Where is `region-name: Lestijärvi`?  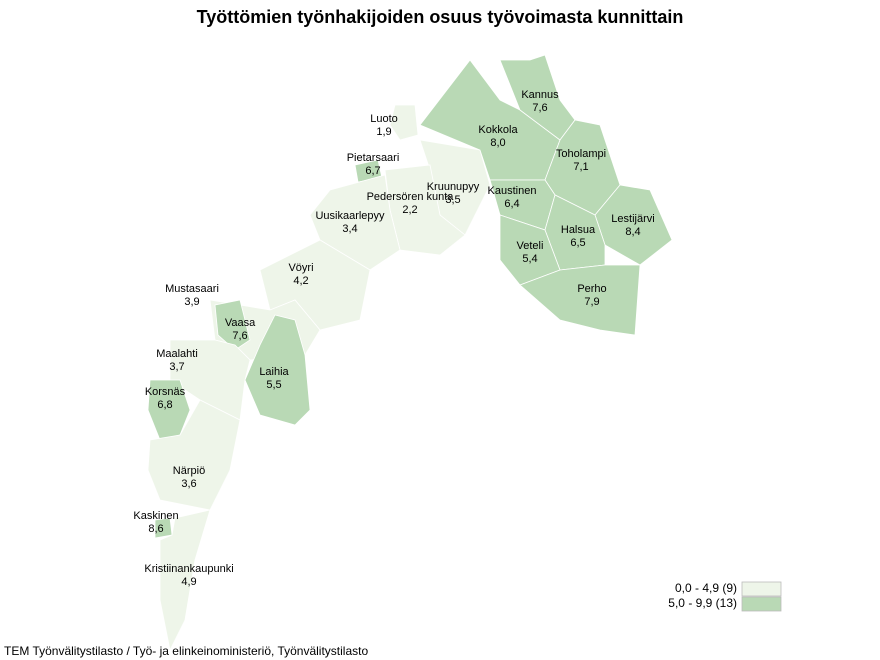
region-name: Lestijärvi is located at coordinates (632, 219).